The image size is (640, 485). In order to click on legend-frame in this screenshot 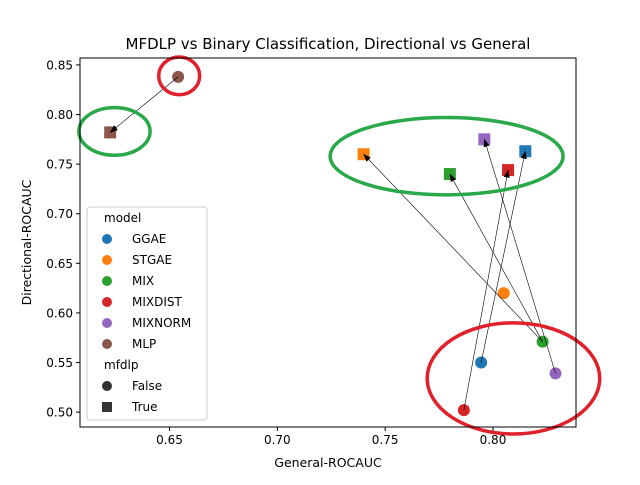, I will do `click(147, 313)`.